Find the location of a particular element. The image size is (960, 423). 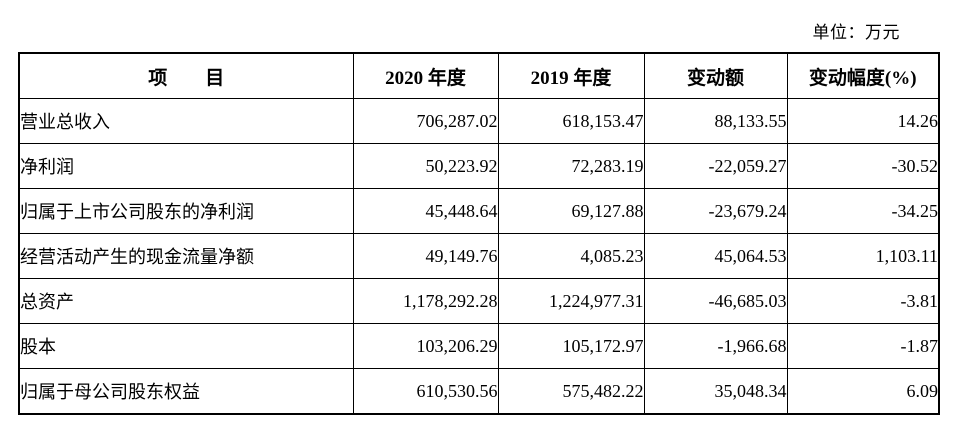

table-row: 股本 103,206.29 105,172.97 -1,966.68 -1.87 is located at coordinates (479, 346).